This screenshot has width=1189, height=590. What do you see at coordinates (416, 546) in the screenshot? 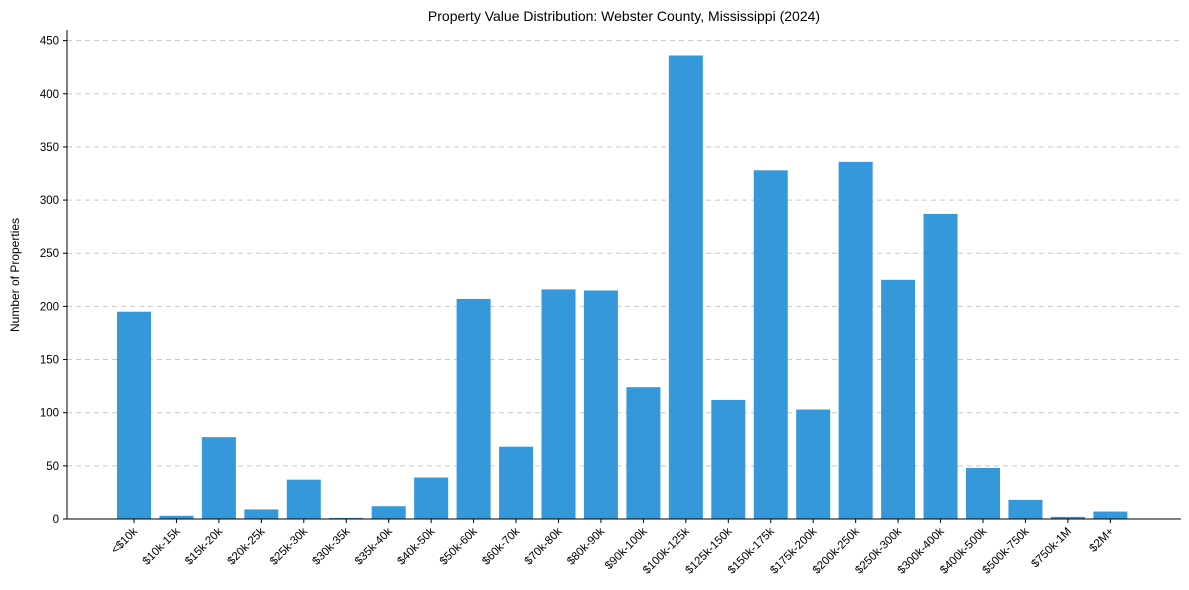
I see `x-tick-label: $40k-50k` at bounding box center [416, 546].